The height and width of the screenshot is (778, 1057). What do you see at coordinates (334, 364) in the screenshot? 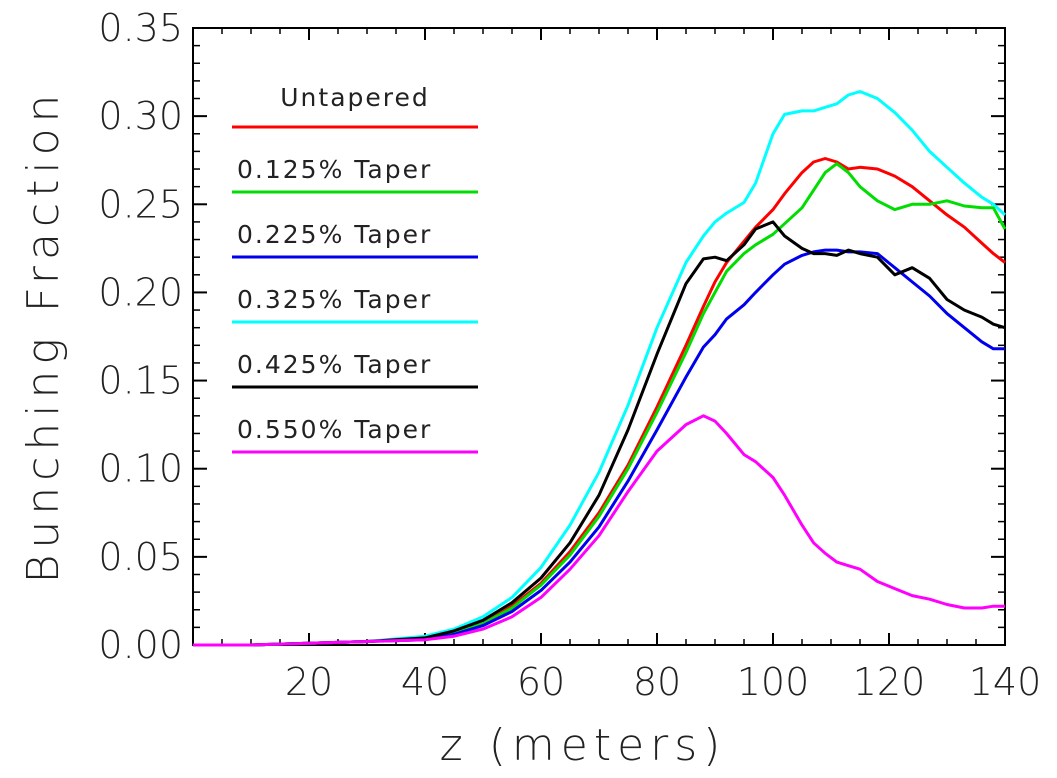
I see `legend-label: 0.425% Taper` at bounding box center [334, 364].